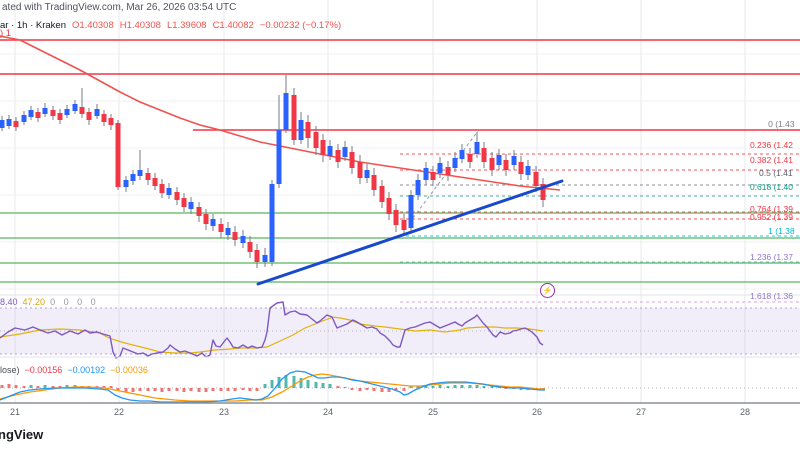 The image size is (800, 450). I want to click on time-axis-label: 25, so click(433, 412).